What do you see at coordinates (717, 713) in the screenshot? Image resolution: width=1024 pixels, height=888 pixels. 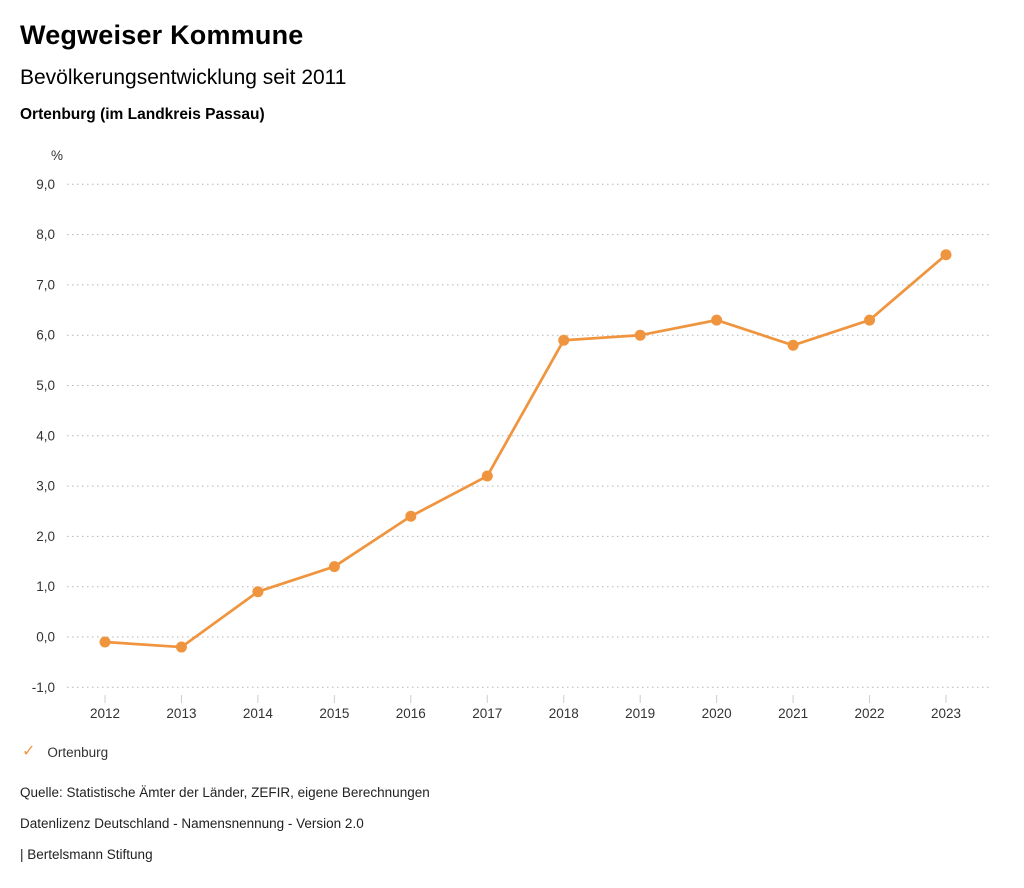 I see `x-tick-label: 2020` at bounding box center [717, 713].